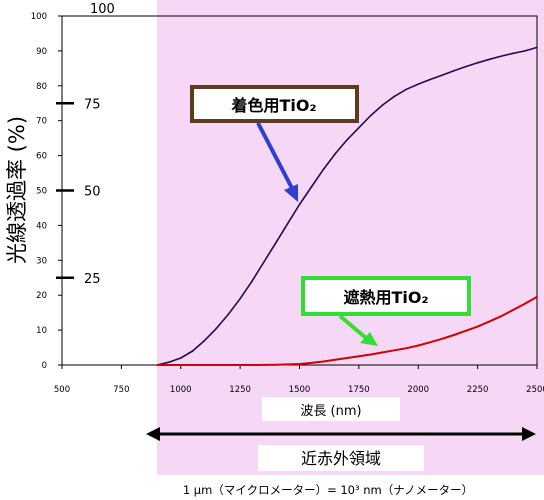 This screenshot has height=500, width=544. What do you see at coordinates (41, 226) in the screenshot?
I see `y-tick-label: 40` at bounding box center [41, 226].